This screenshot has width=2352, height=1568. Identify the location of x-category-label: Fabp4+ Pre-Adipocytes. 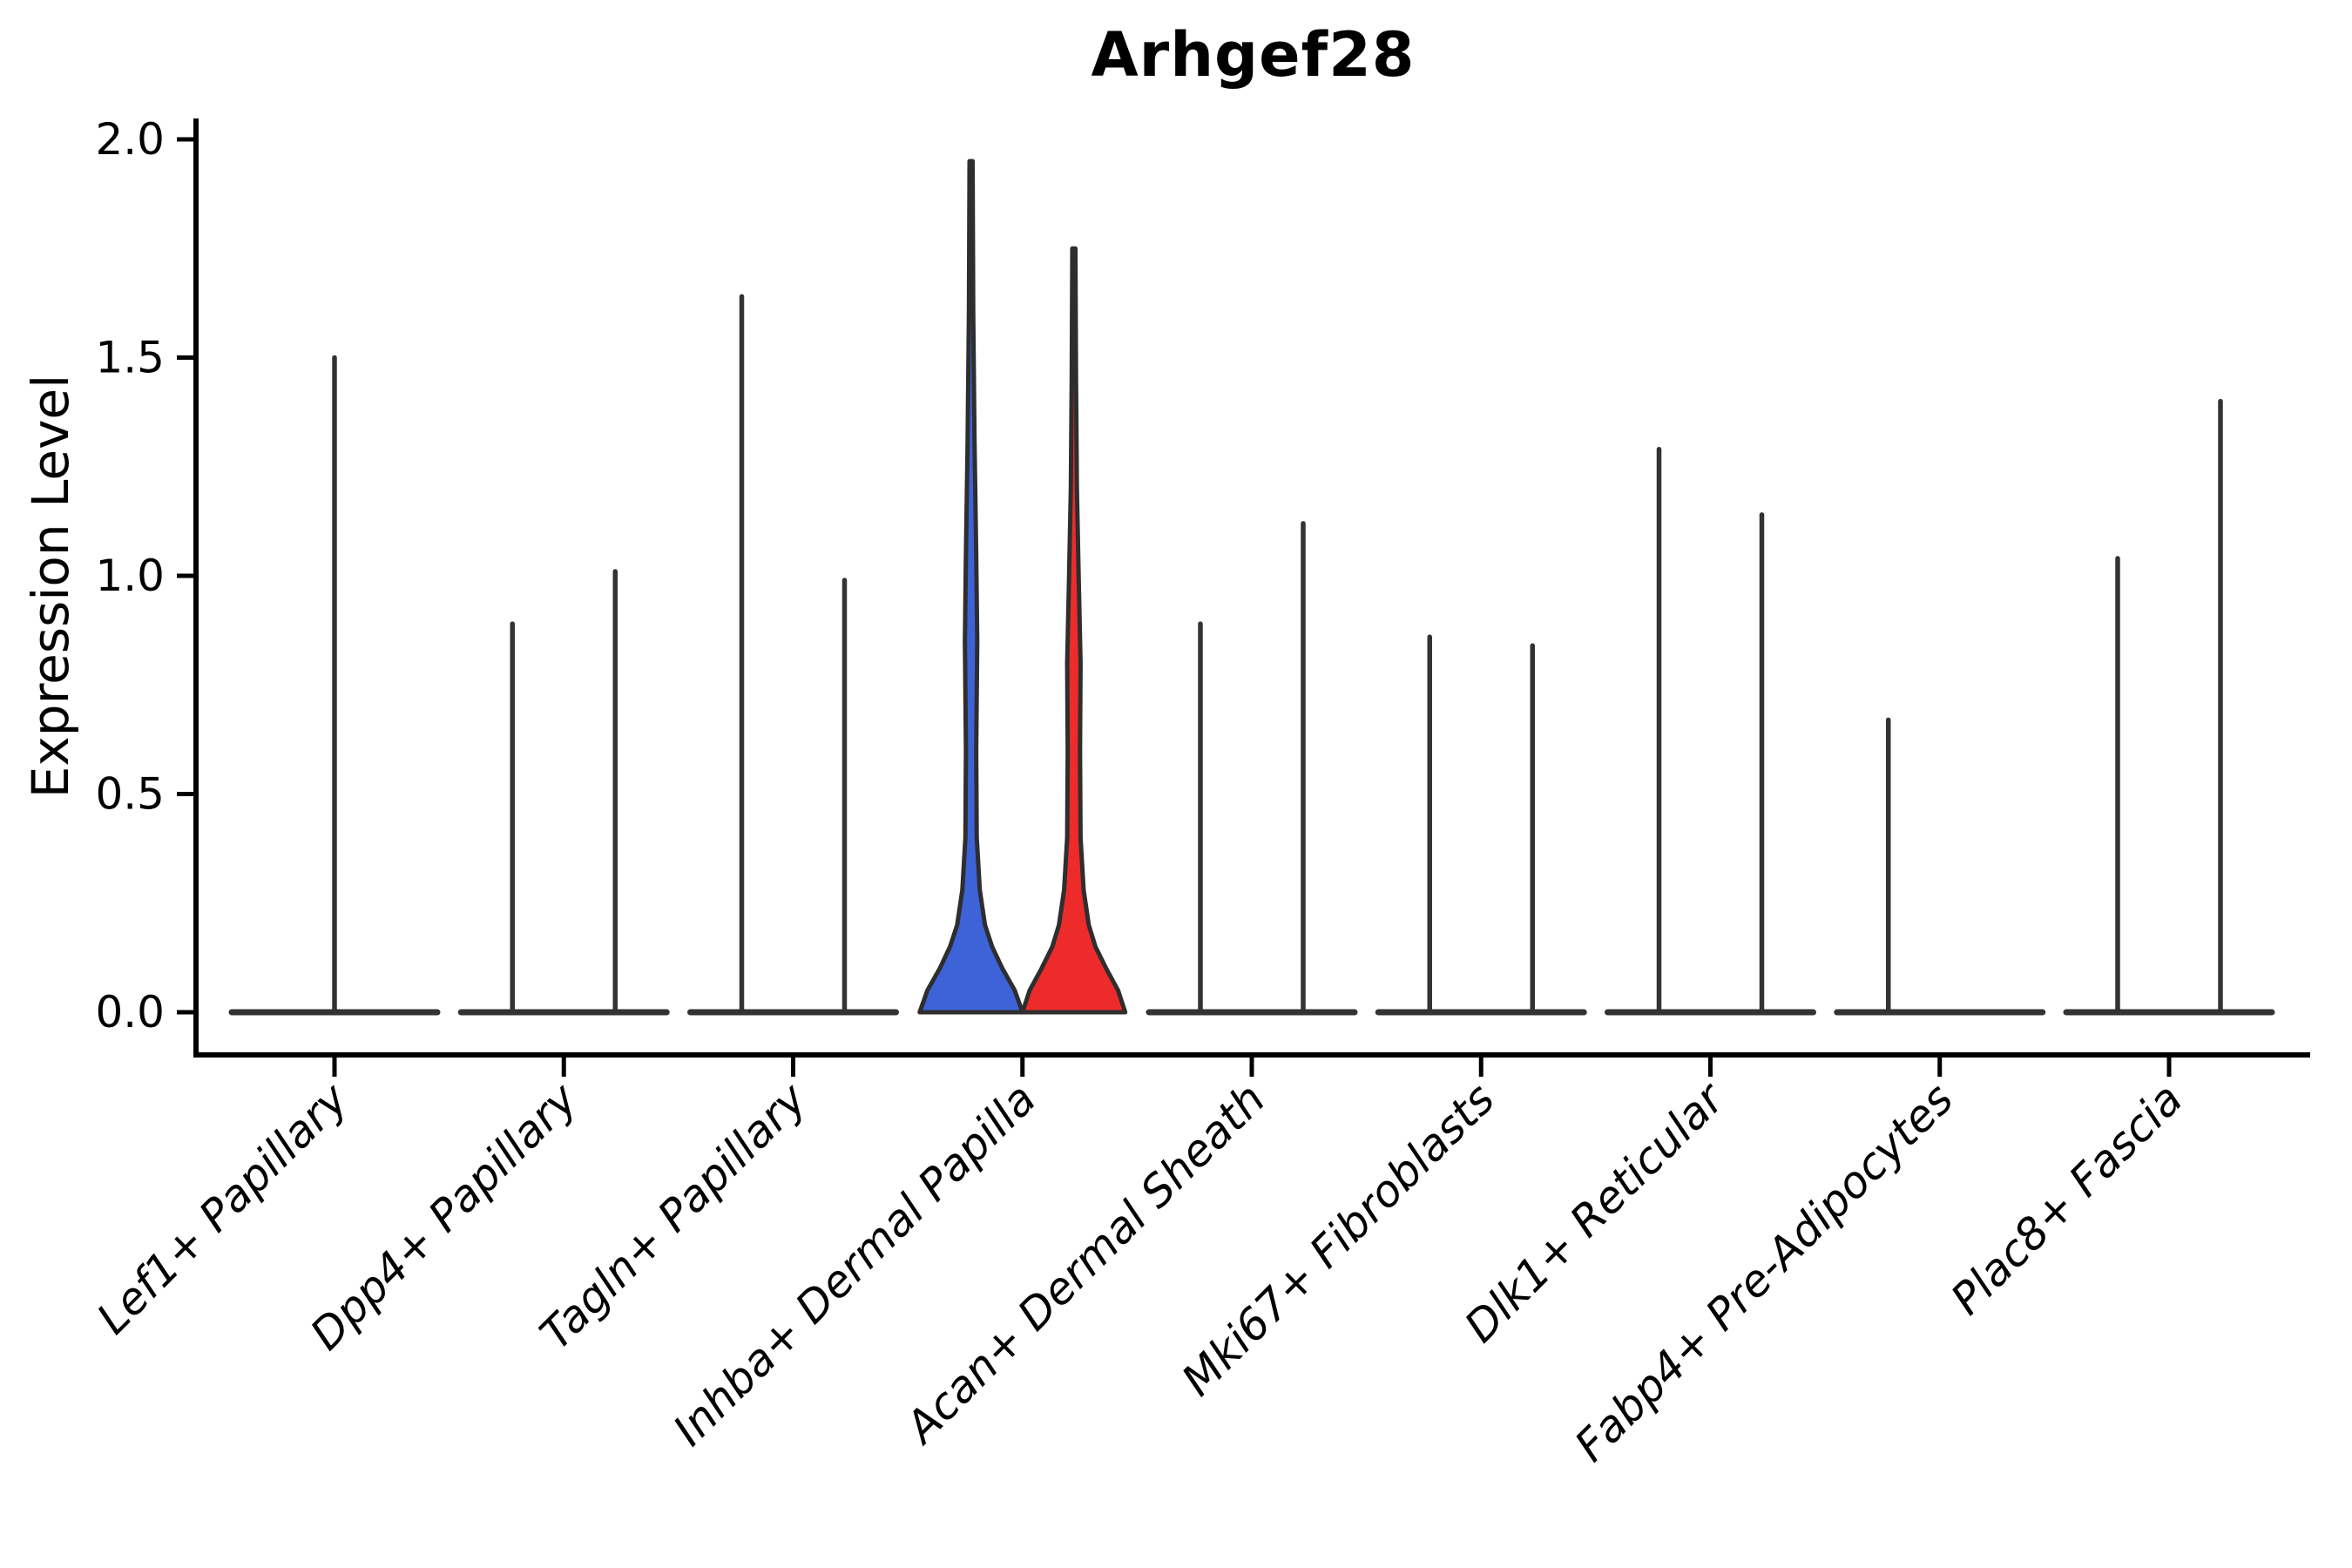
(1764, 1272).